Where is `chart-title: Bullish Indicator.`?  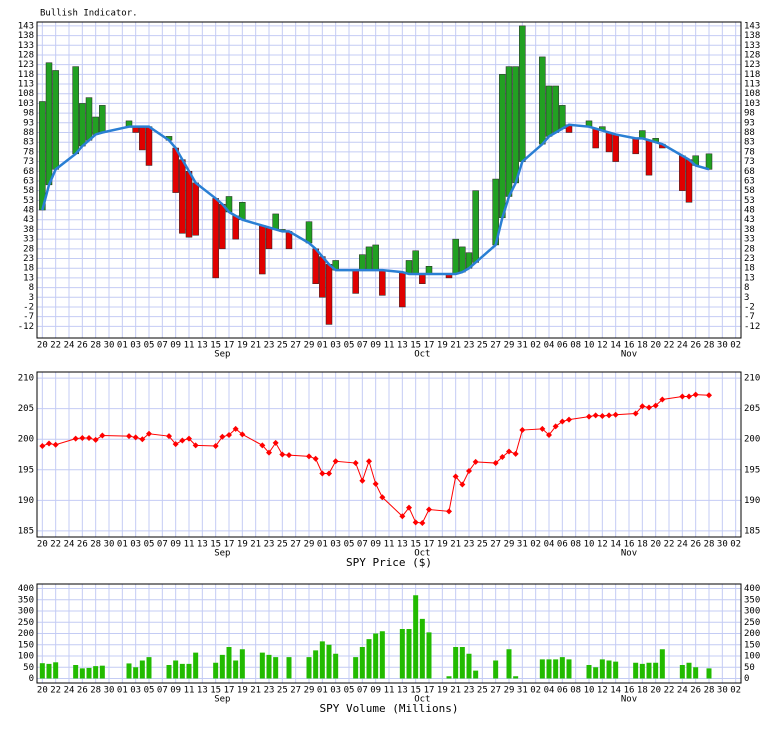
chart-title: Bullish Indicator. is located at coordinates (89, 14).